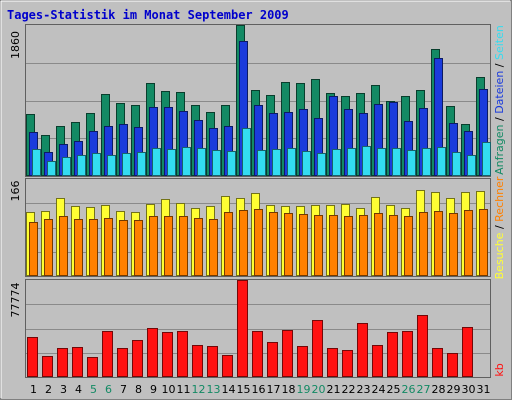 The height and width of the screenshot is (400, 512). What do you see at coordinates (304, 389) in the screenshot?
I see `day-label-19: 19` at bounding box center [304, 389].